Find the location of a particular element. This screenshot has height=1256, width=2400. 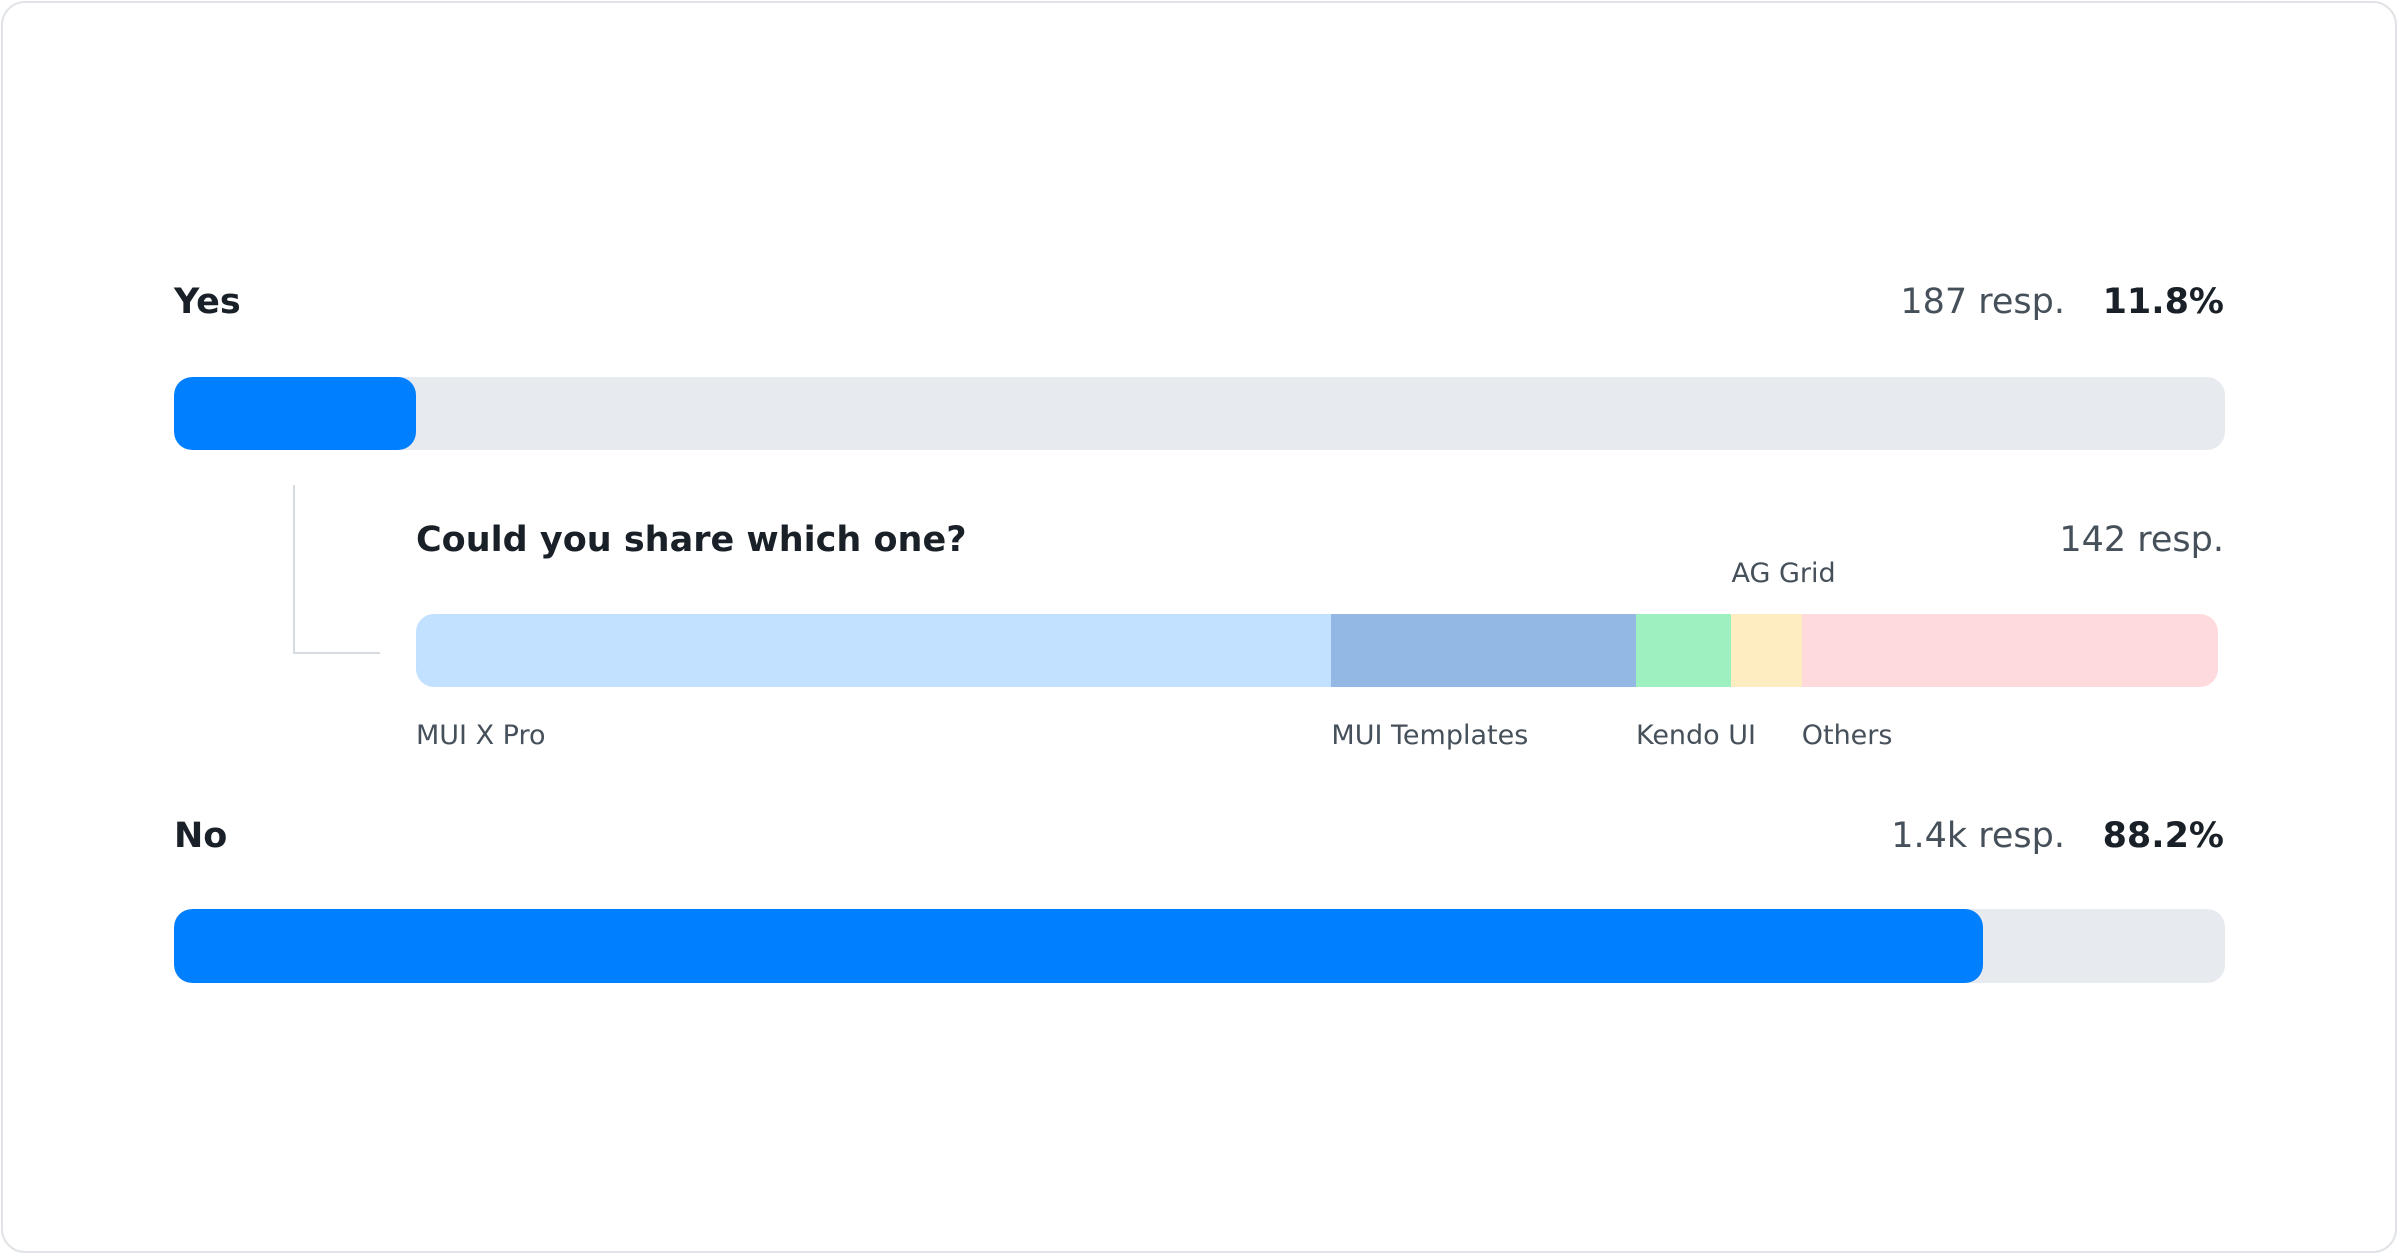

segment-label-kendo-ui: Kendo UI is located at coordinates (1696, 735).